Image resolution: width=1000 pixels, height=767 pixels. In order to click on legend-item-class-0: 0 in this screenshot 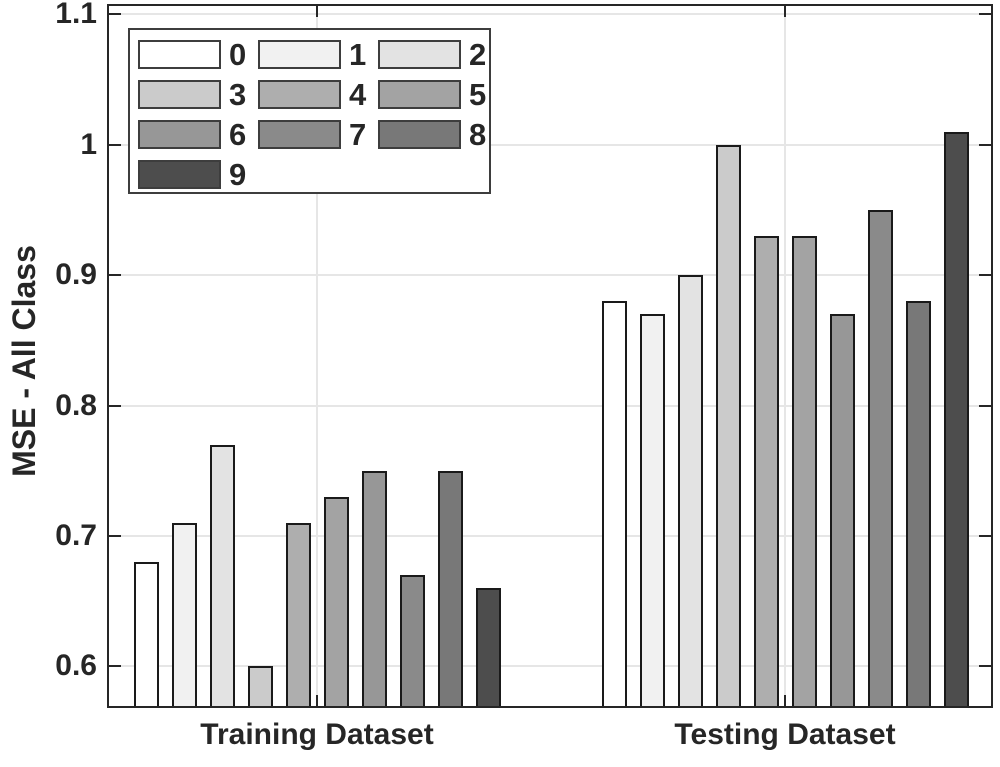, I will do `click(192, 54)`.